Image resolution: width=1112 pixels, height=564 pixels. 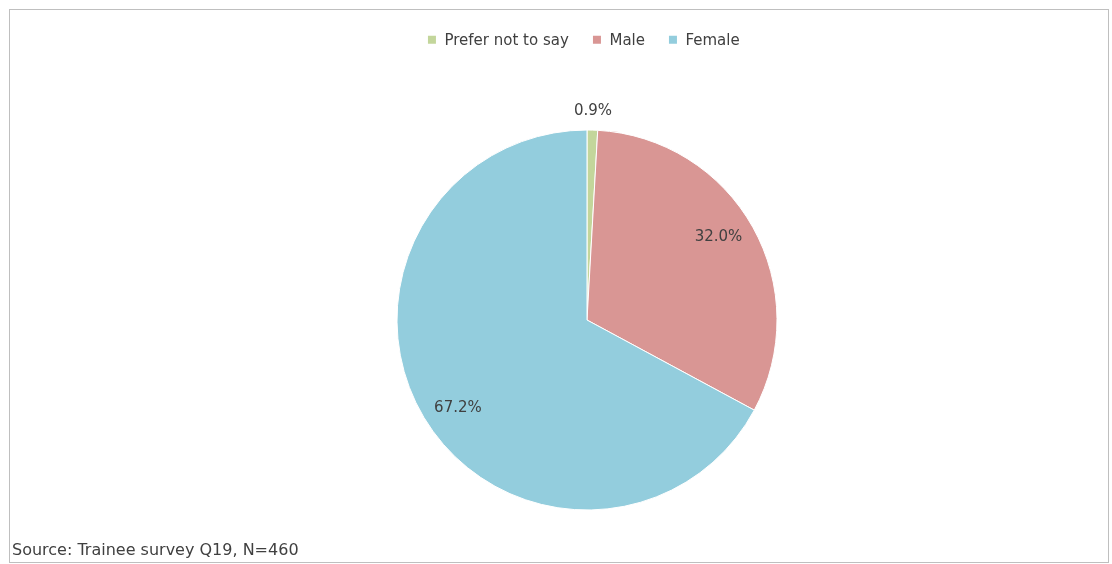 What do you see at coordinates (718, 236) in the screenshot?
I see `data-label: 32.0%` at bounding box center [718, 236].